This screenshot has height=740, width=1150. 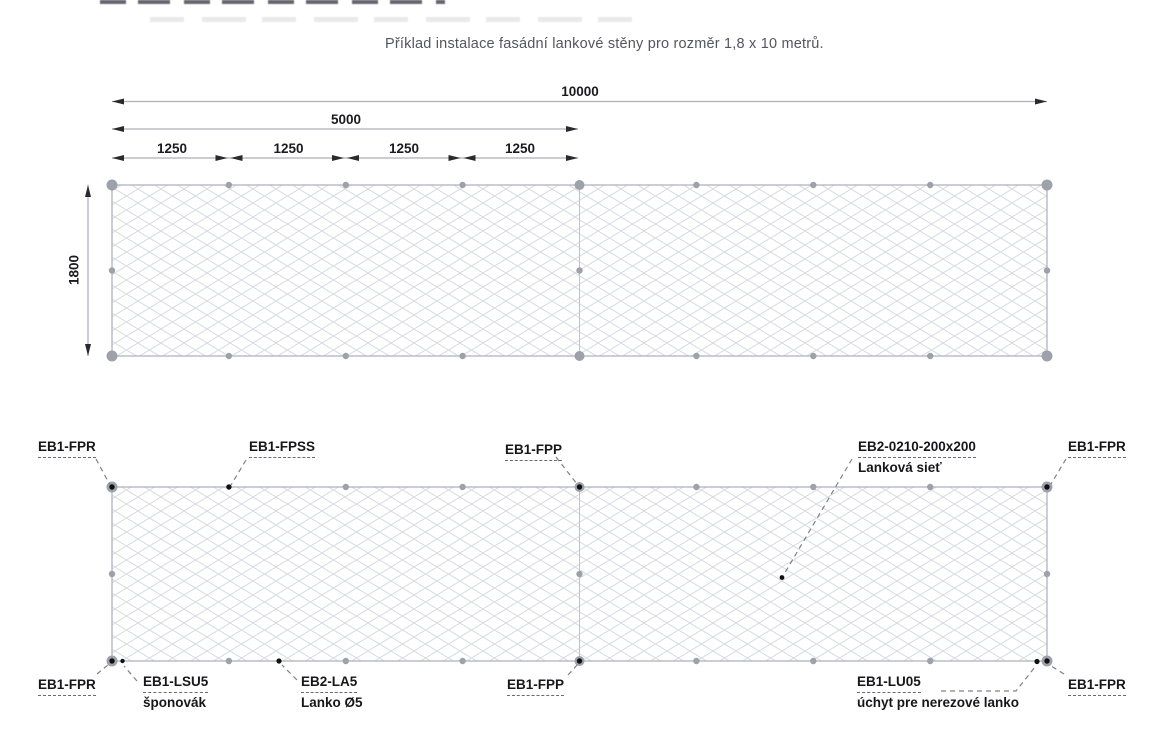 I want to click on callout-eb2-la5: EB2-LA5 Lanko Ø5, so click(x=332, y=691).